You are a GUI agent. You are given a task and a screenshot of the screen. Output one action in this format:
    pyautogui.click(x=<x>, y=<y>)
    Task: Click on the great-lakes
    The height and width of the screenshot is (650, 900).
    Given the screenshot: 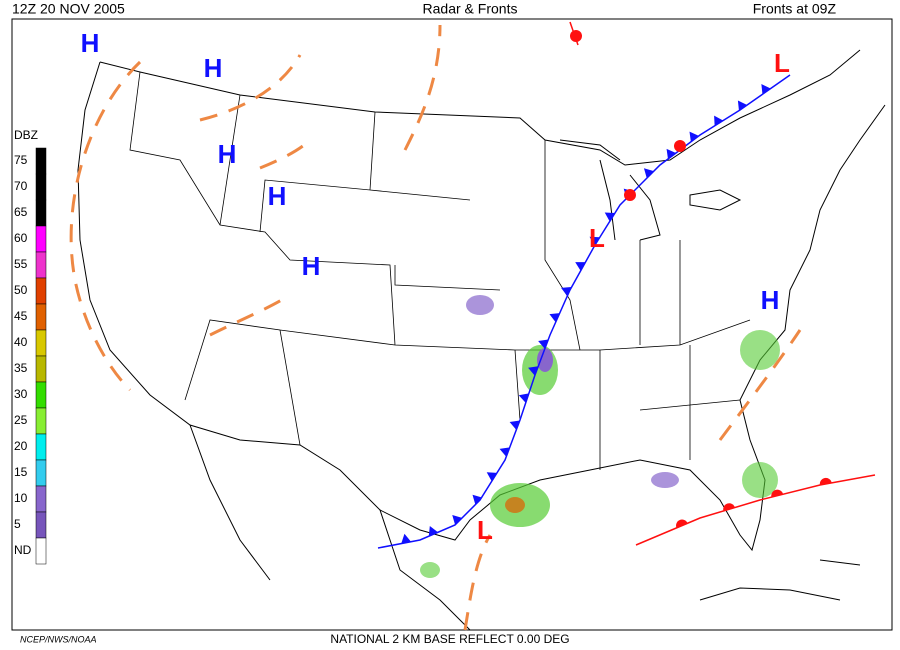 What is the action you would take?
    pyautogui.click(x=650, y=190)
    